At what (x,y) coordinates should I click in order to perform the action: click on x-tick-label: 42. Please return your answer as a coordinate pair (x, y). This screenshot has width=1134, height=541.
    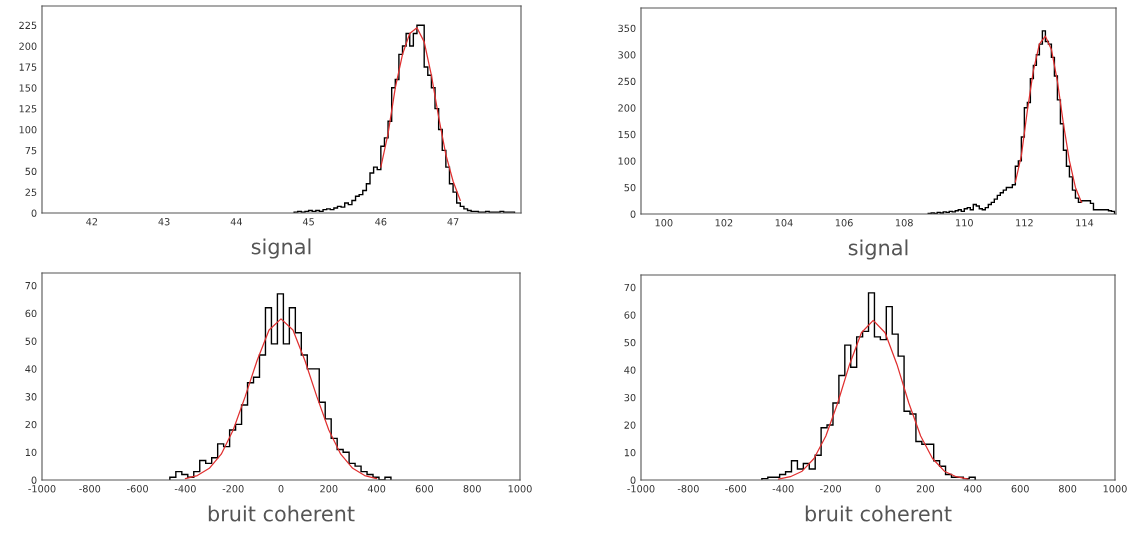
    Looking at the image, I should click on (92, 222).